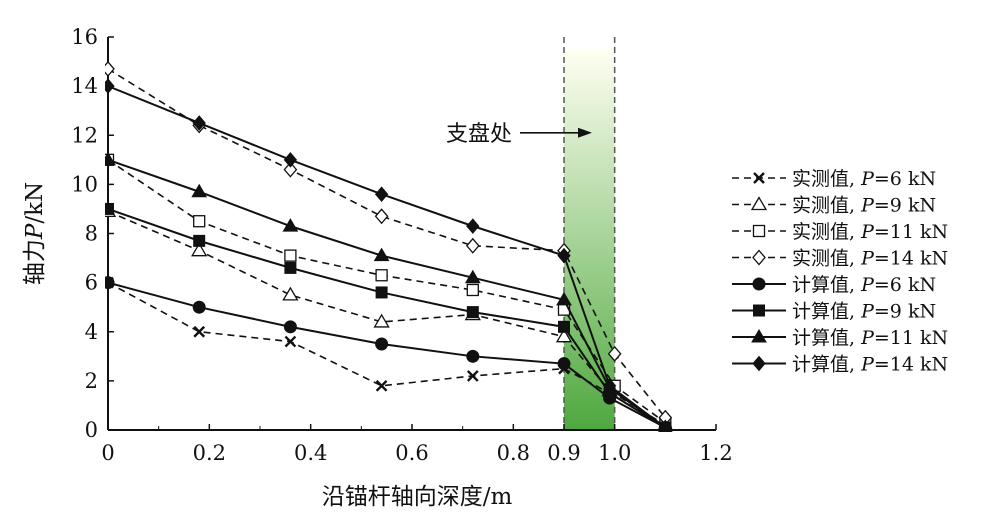  Describe the element at coordinates (91, 283) in the screenshot. I see `y-tick-label: 6` at that location.